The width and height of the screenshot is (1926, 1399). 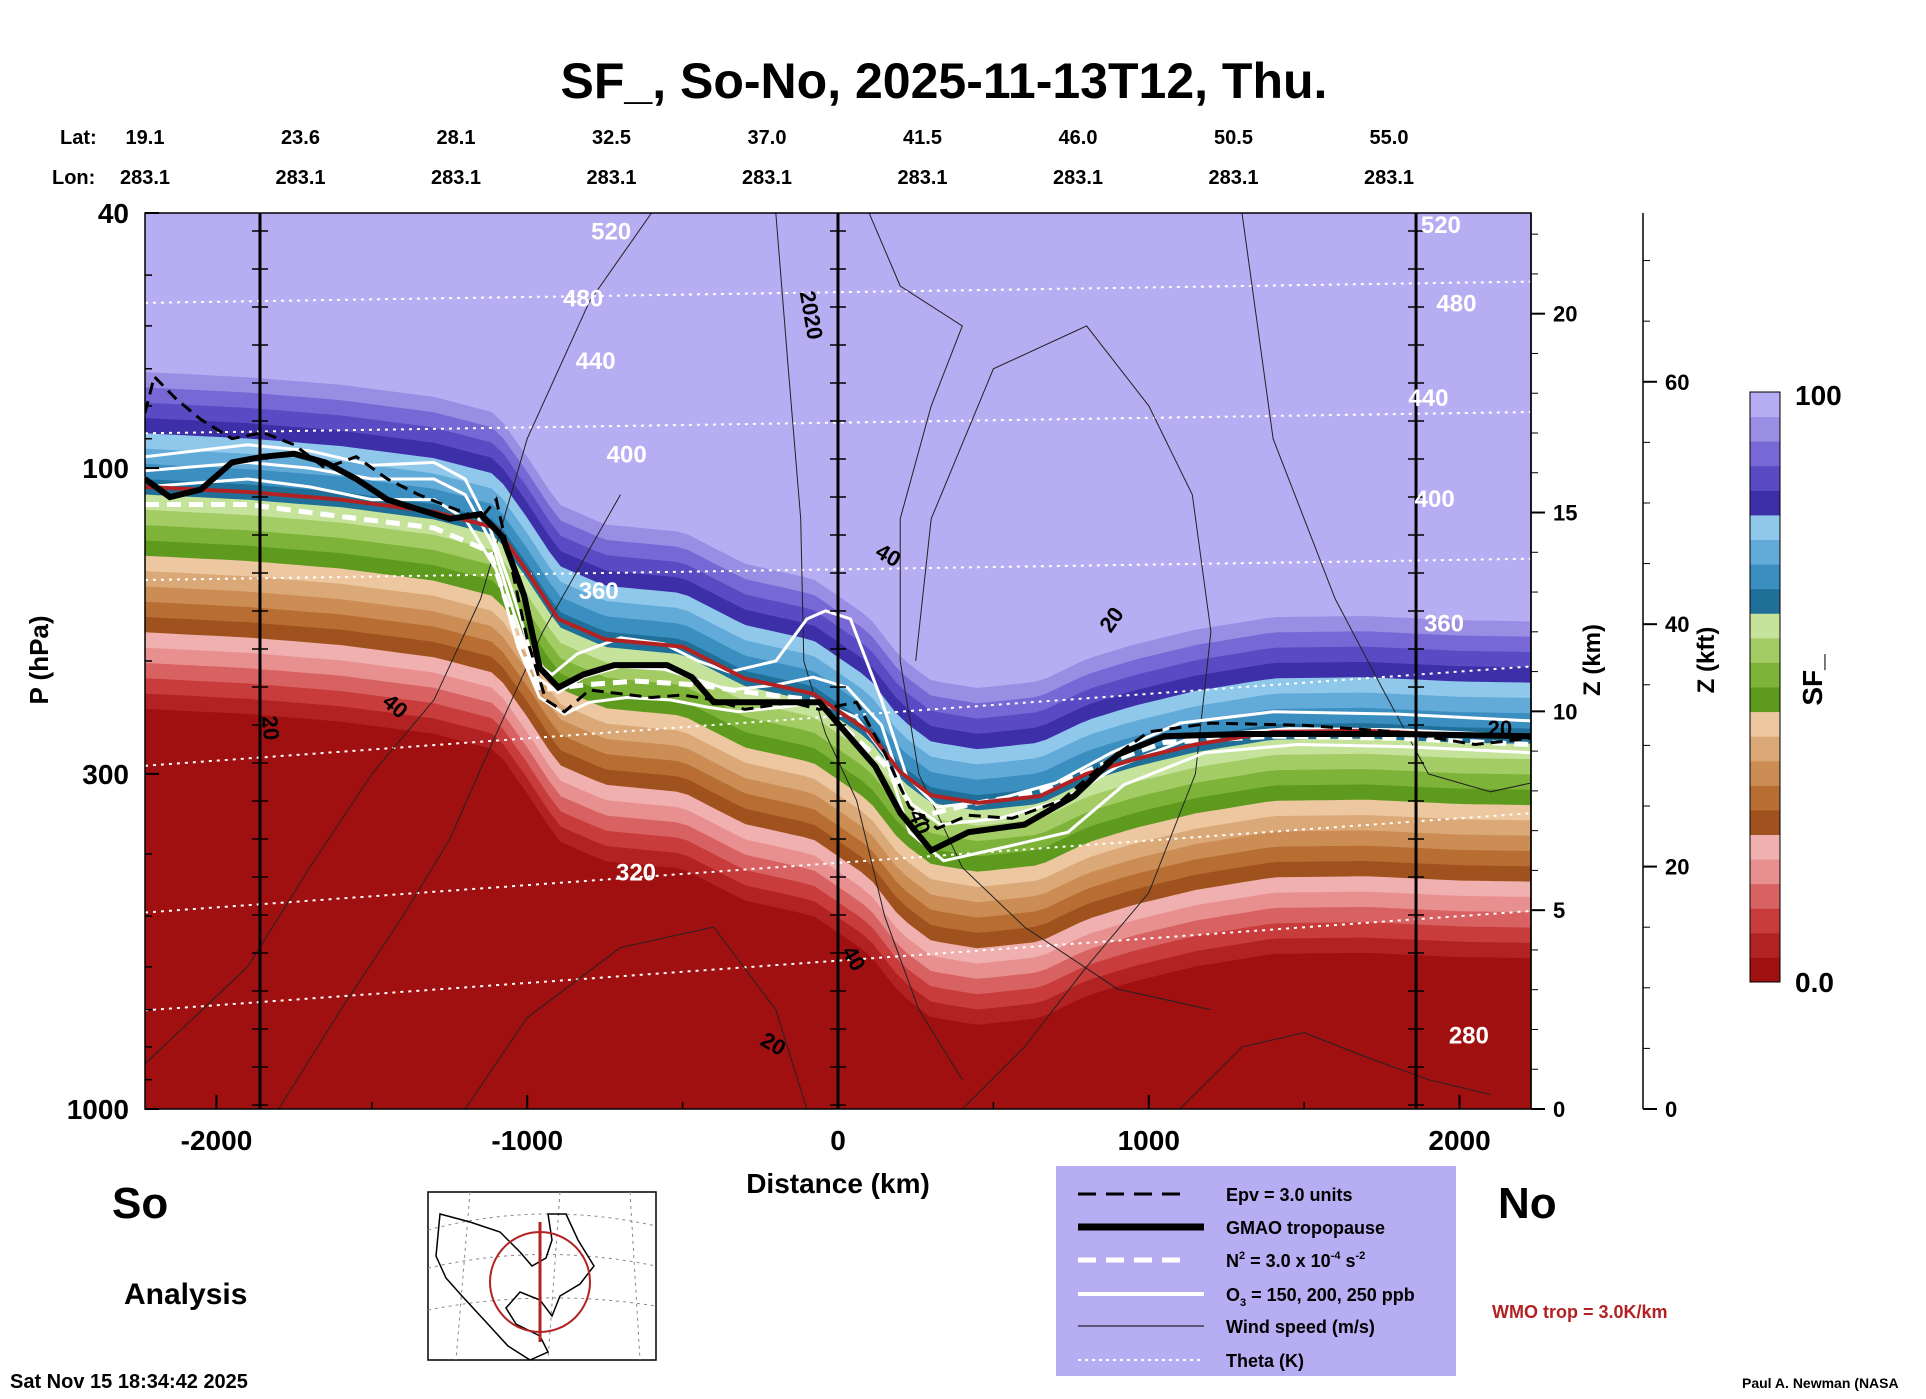 What do you see at coordinates (1559, 910) in the screenshot?
I see `z-km-tick-label: 5` at bounding box center [1559, 910].